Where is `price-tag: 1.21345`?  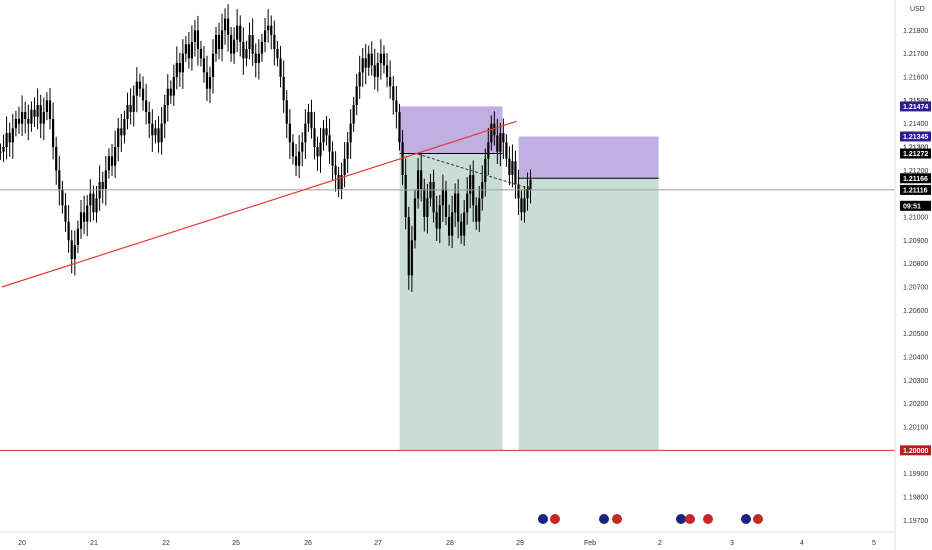 price-tag: 1.21345 is located at coordinates (915, 136).